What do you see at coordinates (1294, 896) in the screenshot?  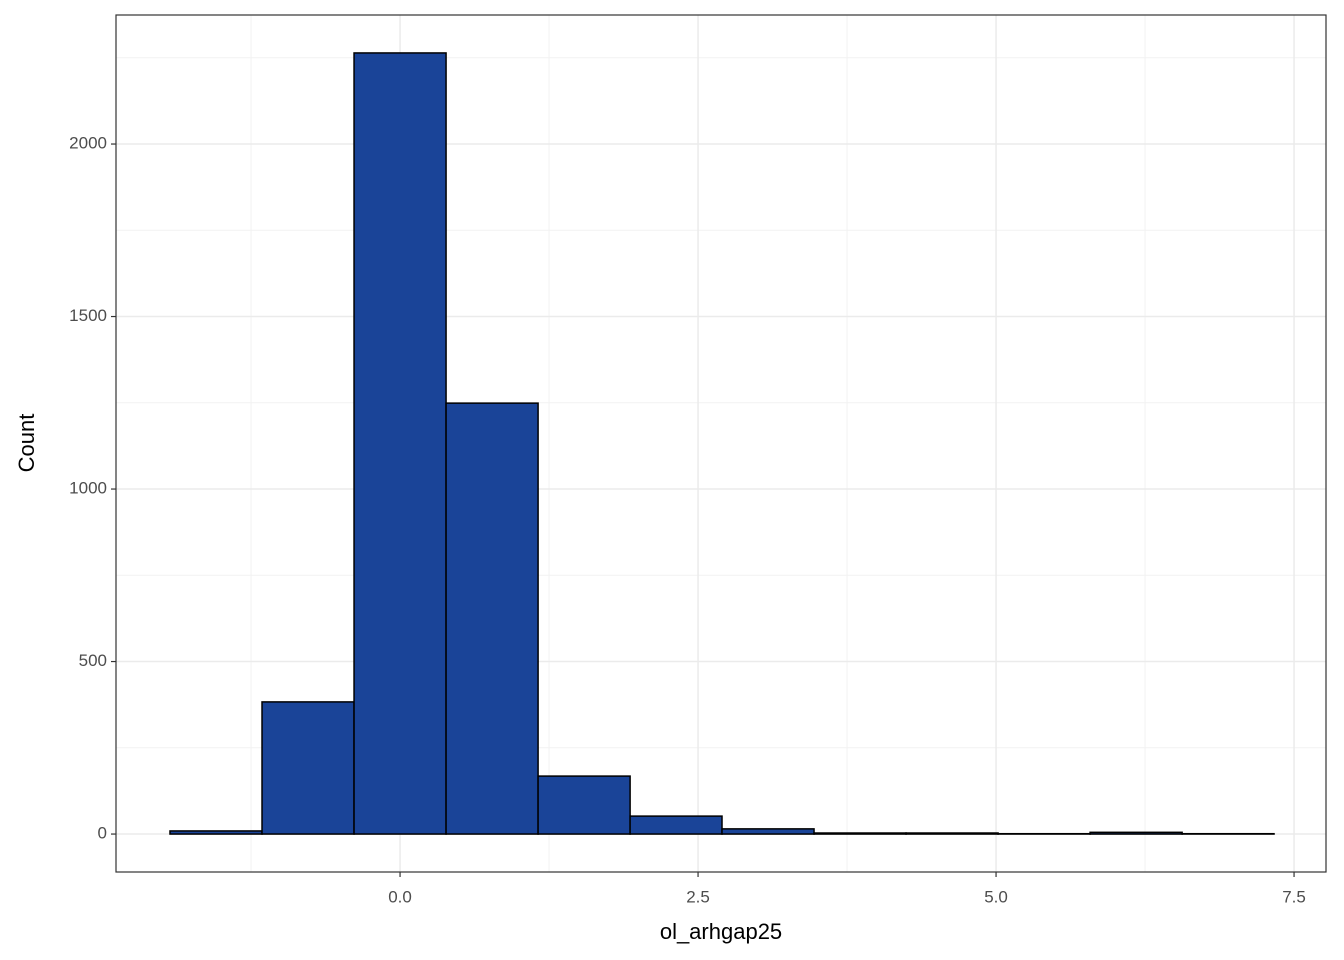 I see `x-tick-label: 7.5` at bounding box center [1294, 896].